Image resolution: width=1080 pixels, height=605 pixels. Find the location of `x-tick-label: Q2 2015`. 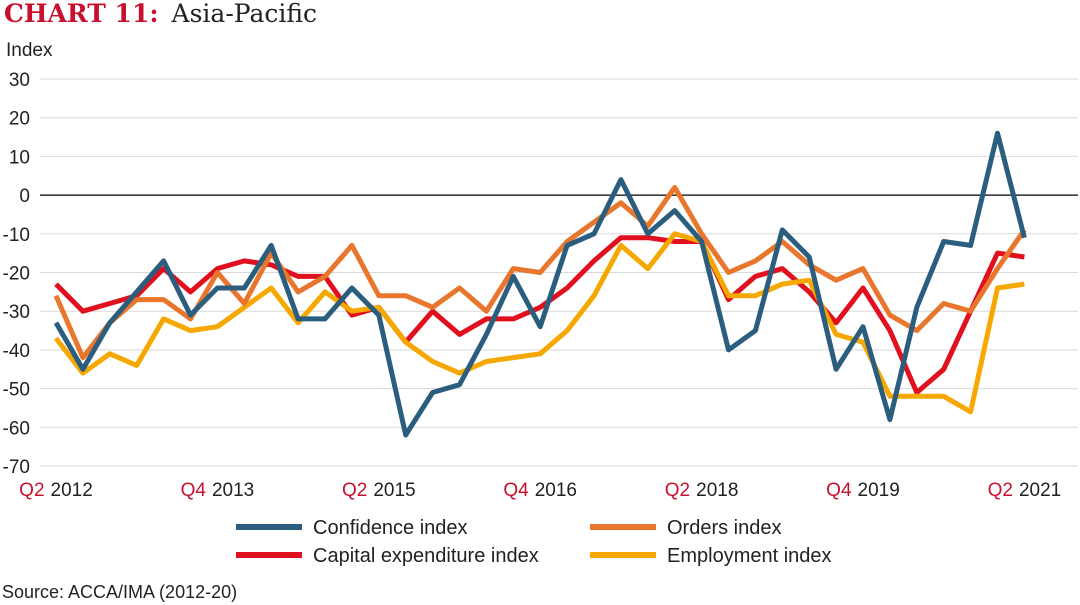

x-tick-label: Q2 2015 is located at coordinates (379, 490).